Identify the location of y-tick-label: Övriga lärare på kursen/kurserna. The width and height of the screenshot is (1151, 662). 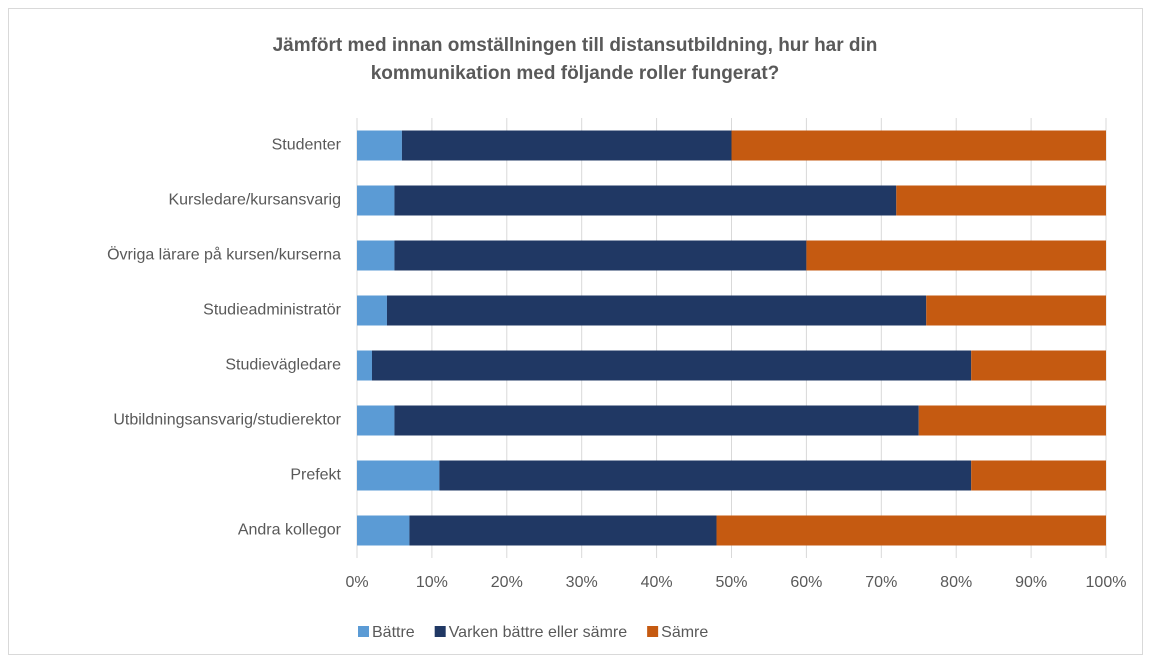
(224, 255).